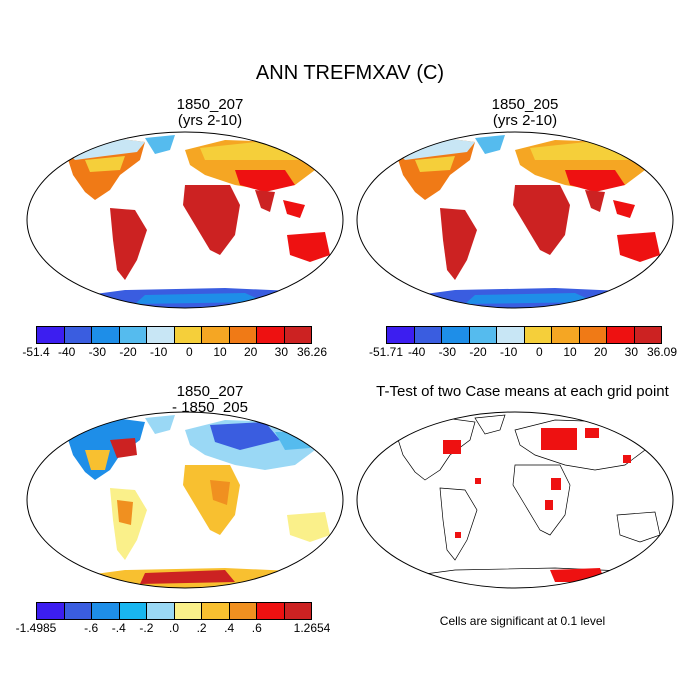 This screenshot has width=700, height=700. I want to click on panel-1-map, so click(185, 220).